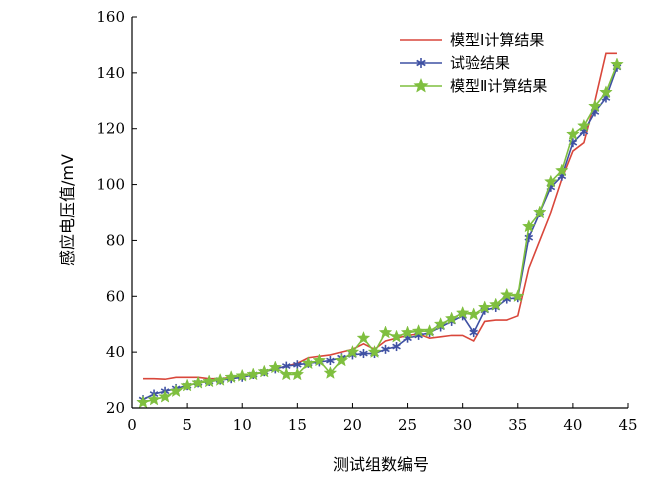 Image resolution: width=658 pixels, height=491 pixels. What do you see at coordinates (110, 17) in the screenshot?
I see `y-tick-label: 160` at bounding box center [110, 17].